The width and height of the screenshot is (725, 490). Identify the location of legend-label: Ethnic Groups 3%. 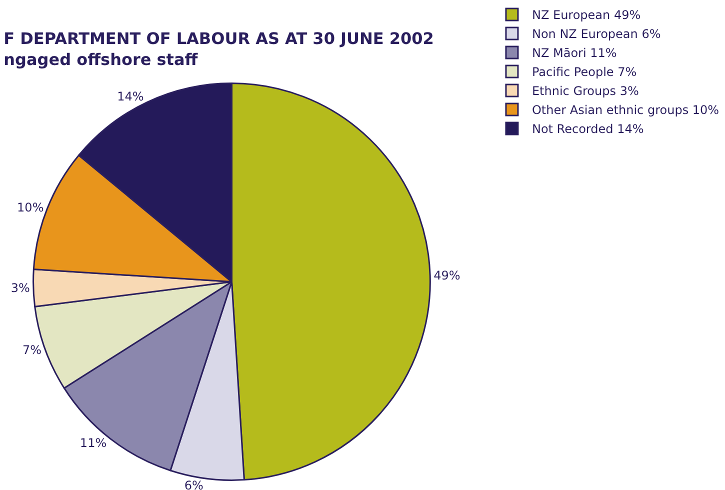
(585, 91).